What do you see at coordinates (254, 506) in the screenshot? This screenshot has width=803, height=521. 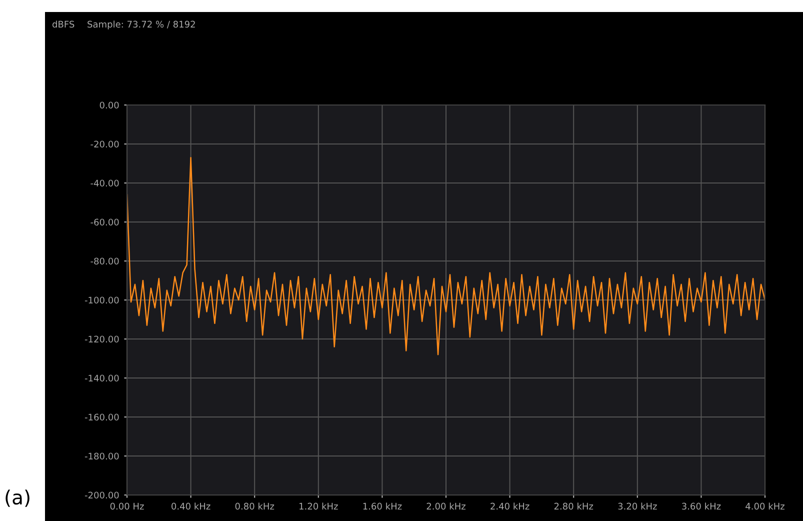 I see `x-tick-label: 0.80 kHz` at bounding box center [254, 506].